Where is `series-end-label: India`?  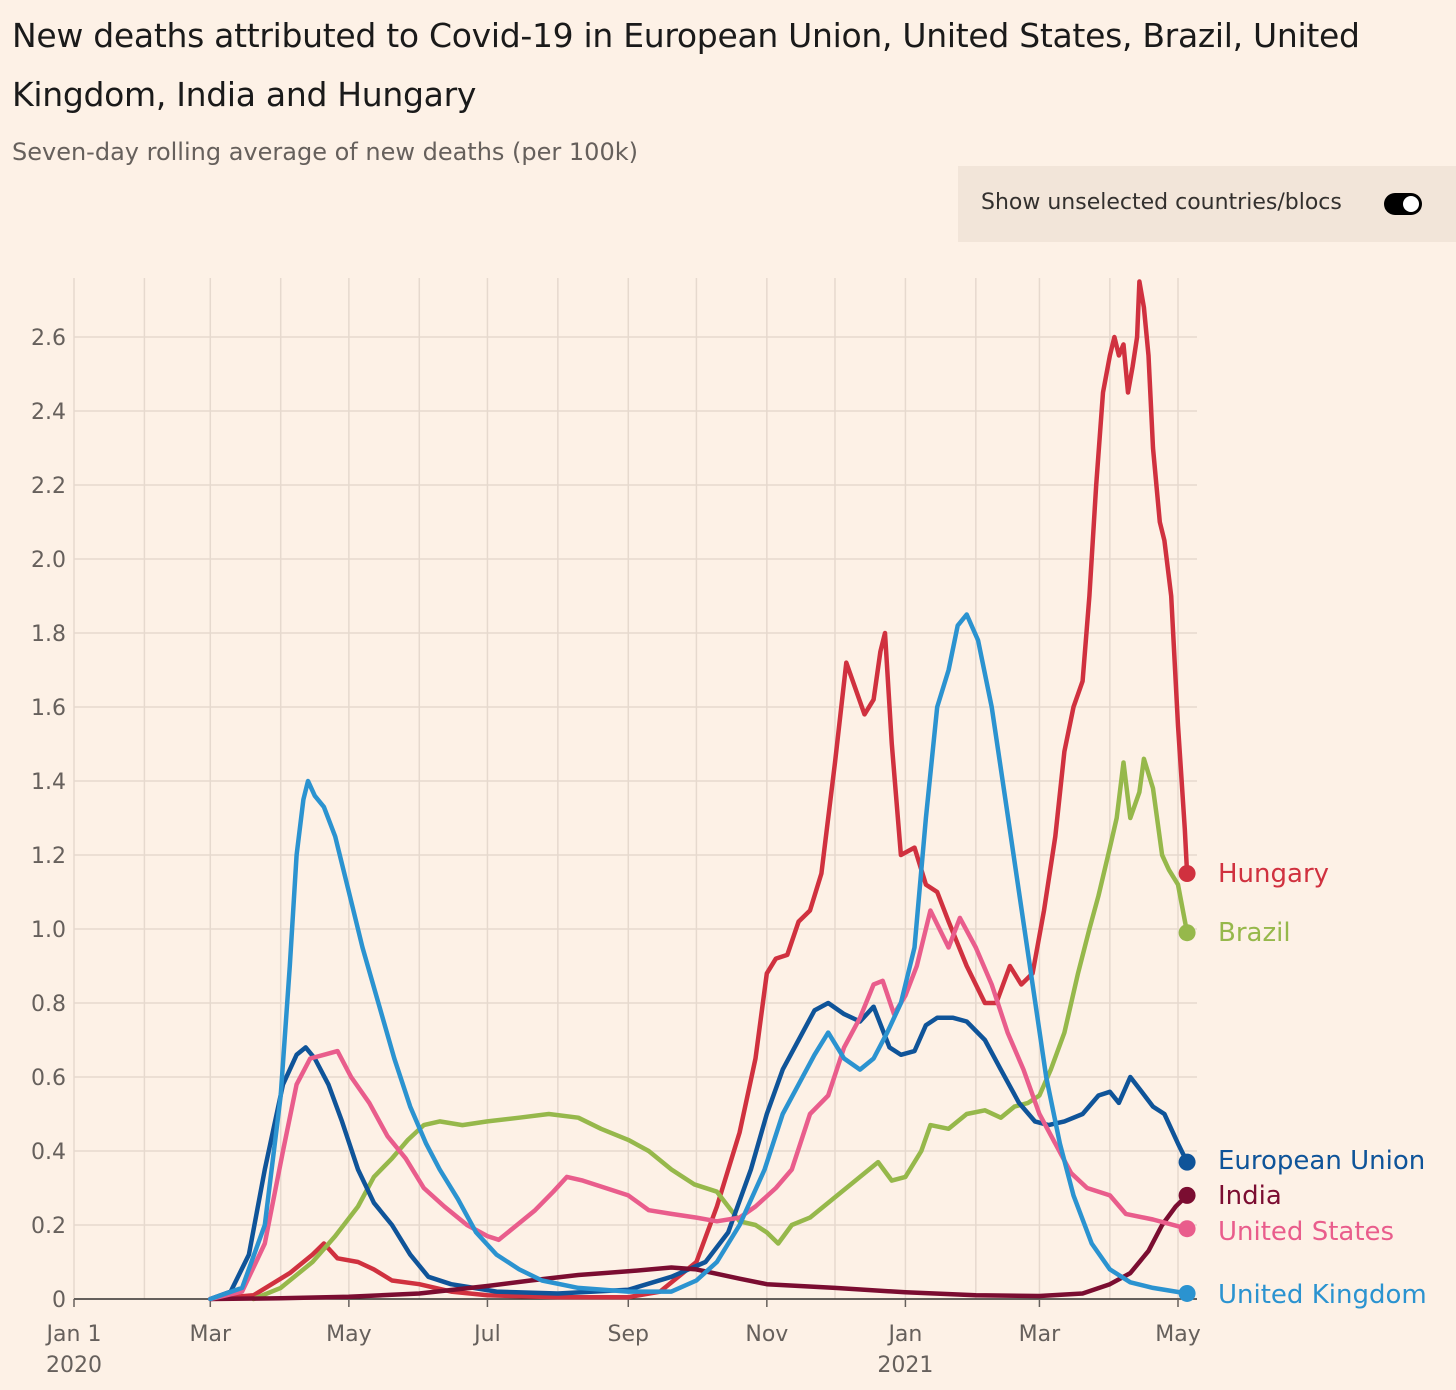
series-end-label: India is located at coordinates (1250, 1196).